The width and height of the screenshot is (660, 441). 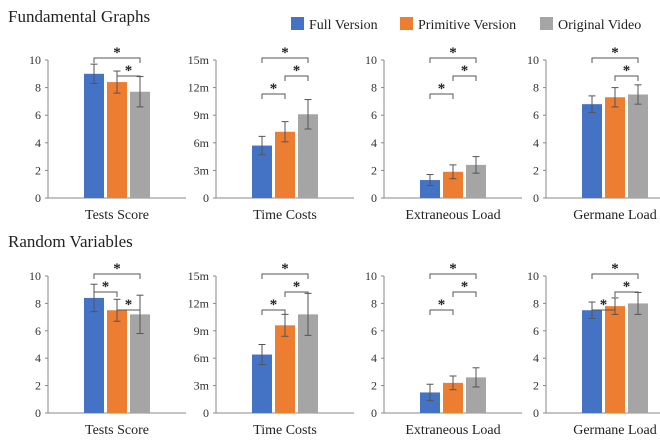 What do you see at coordinates (117, 215) in the screenshot?
I see `x-axis-label: Tests Score` at bounding box center [117, 215].